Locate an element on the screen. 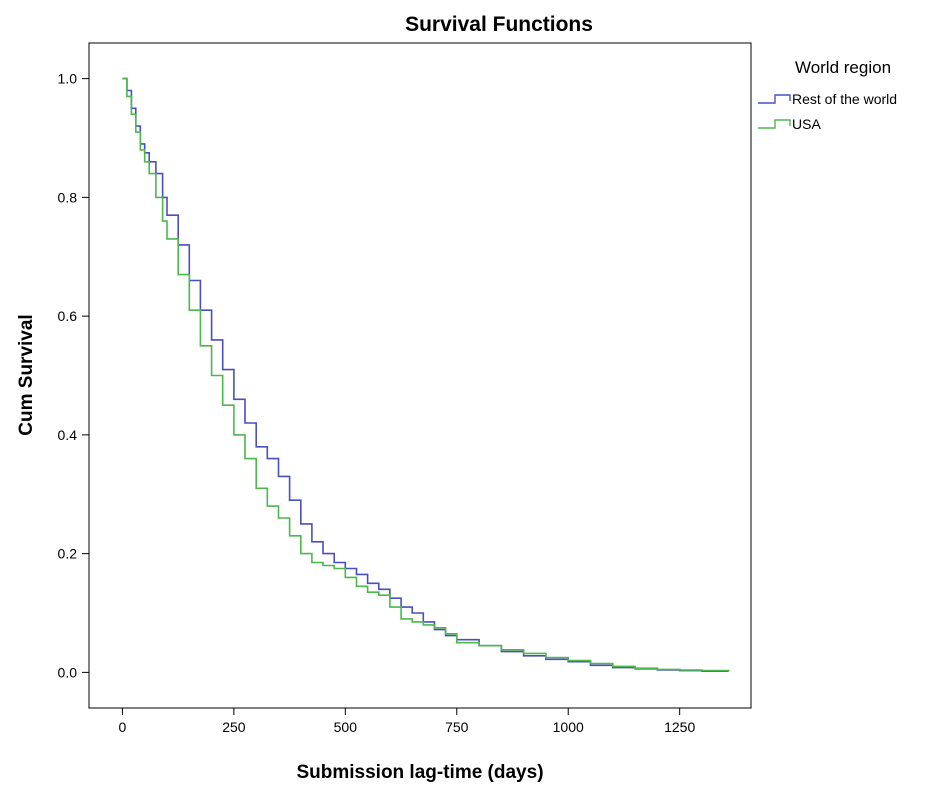  x-axis: 0 250 500 750 1000 1250 is located at coordinates (407, 721).